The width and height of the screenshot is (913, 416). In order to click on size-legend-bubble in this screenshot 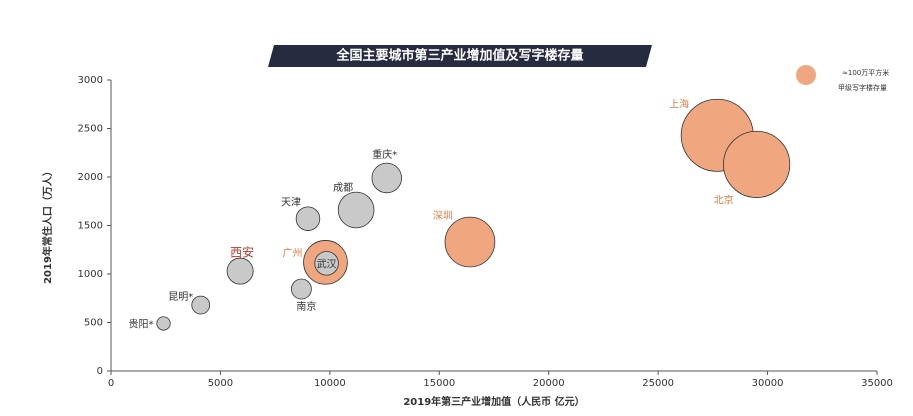, I will do `click(806, 75)`.